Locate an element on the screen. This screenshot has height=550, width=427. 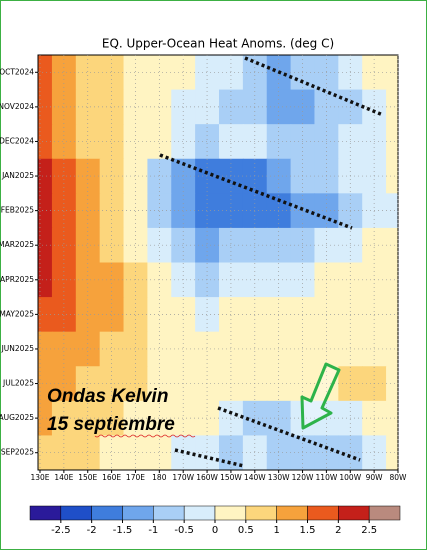
spell-underline is located at coordinates (145, 436).